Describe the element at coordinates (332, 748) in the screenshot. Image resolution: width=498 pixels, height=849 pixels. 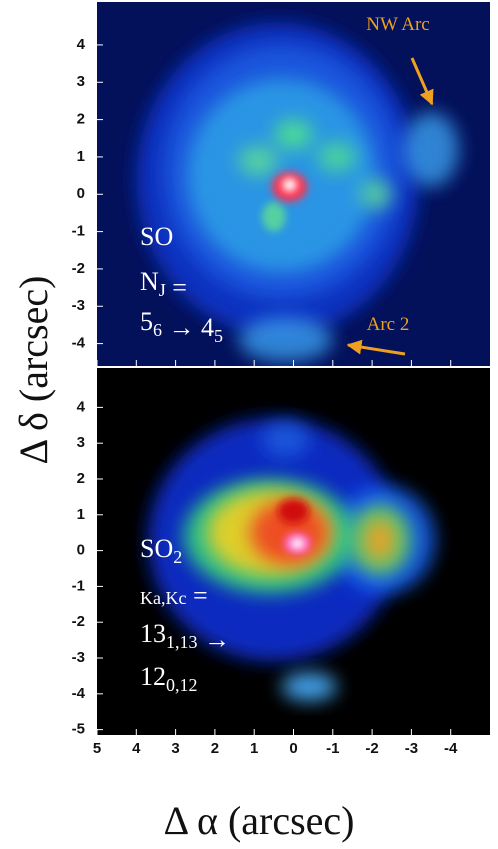
I see `x-tick-label: -1` at that location.